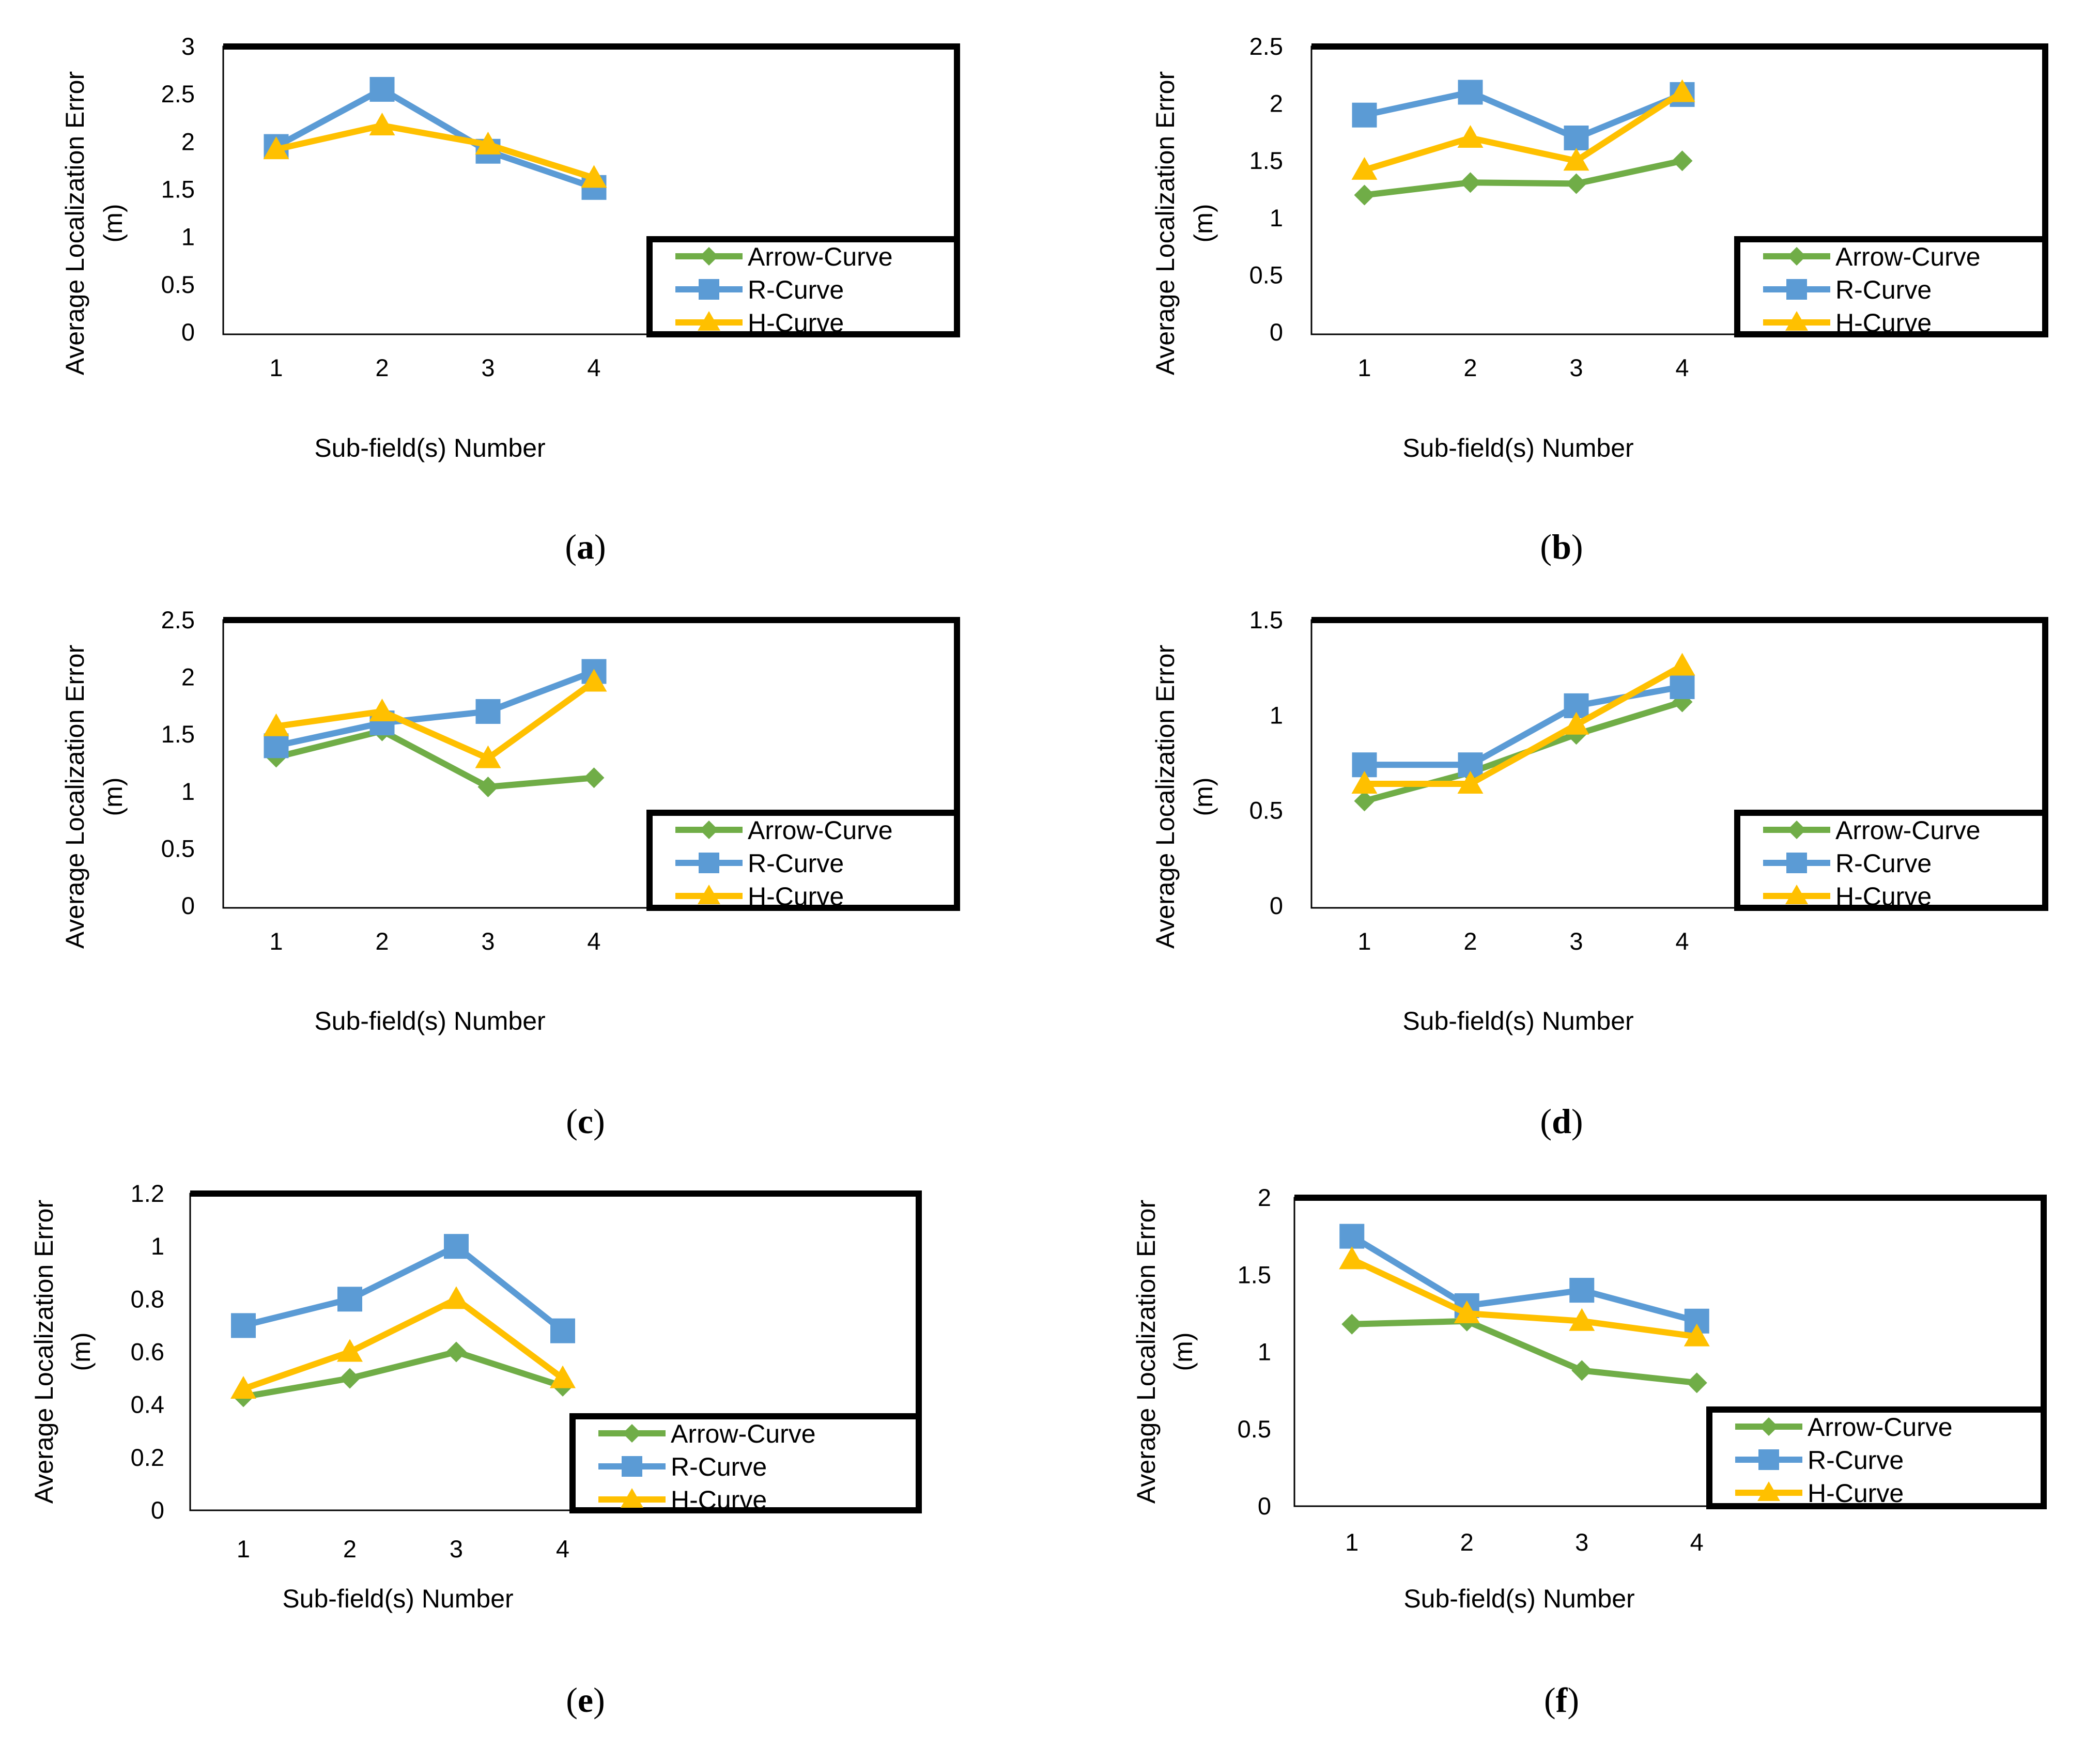 This screenshot has height=1748, width=2100. What do you see at coordinates (1561, 1122) in the screenshot?
I see `panel-caption: (d)` at bounding box center [1561, 1122].